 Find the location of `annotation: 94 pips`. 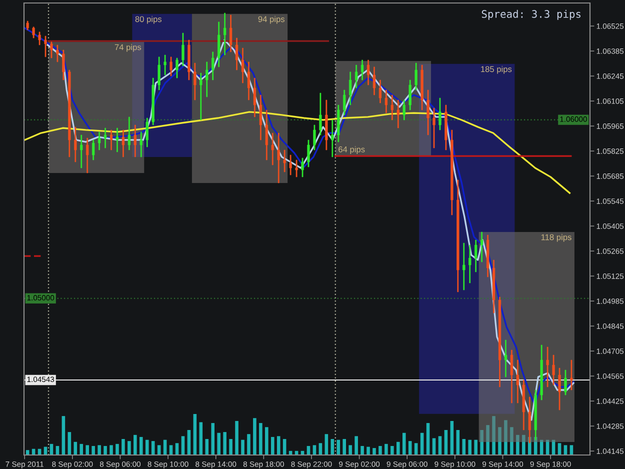

annotation: 94 pips is located at coordinates (271, 20).